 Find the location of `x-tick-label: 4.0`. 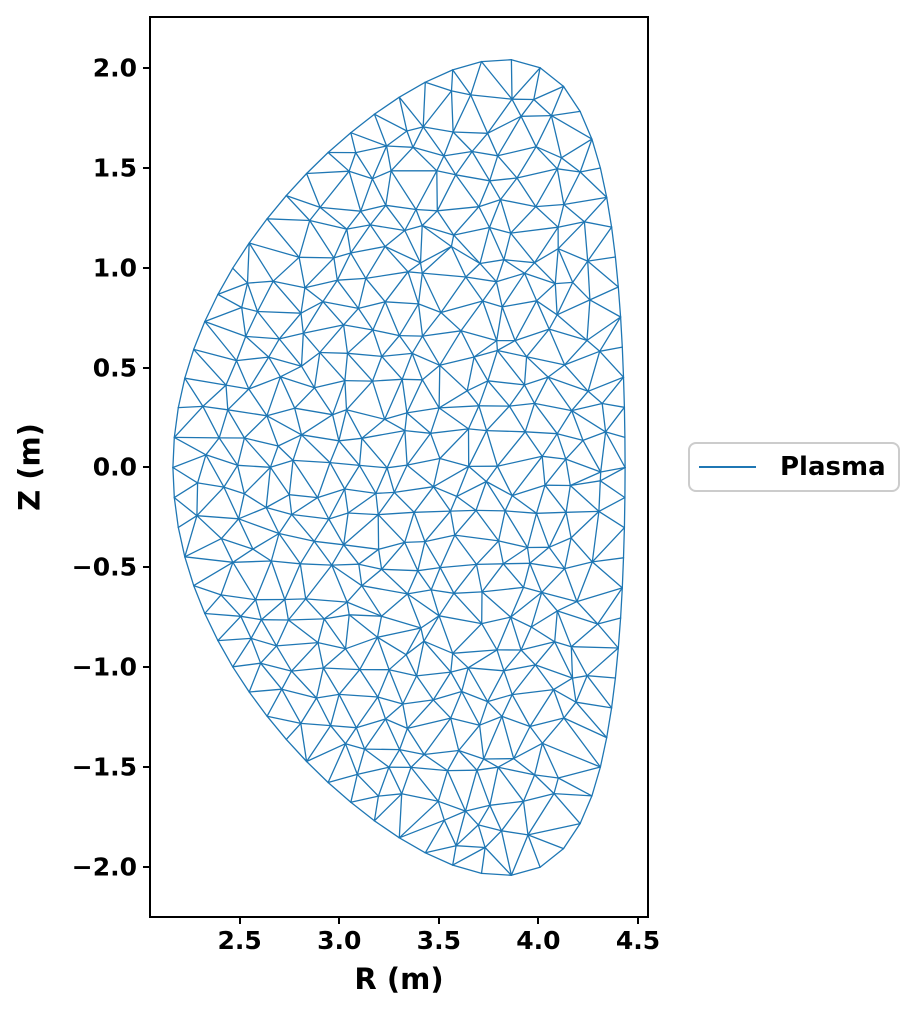

x-tick-label: 4.0 is located at coordinates (538, 940).